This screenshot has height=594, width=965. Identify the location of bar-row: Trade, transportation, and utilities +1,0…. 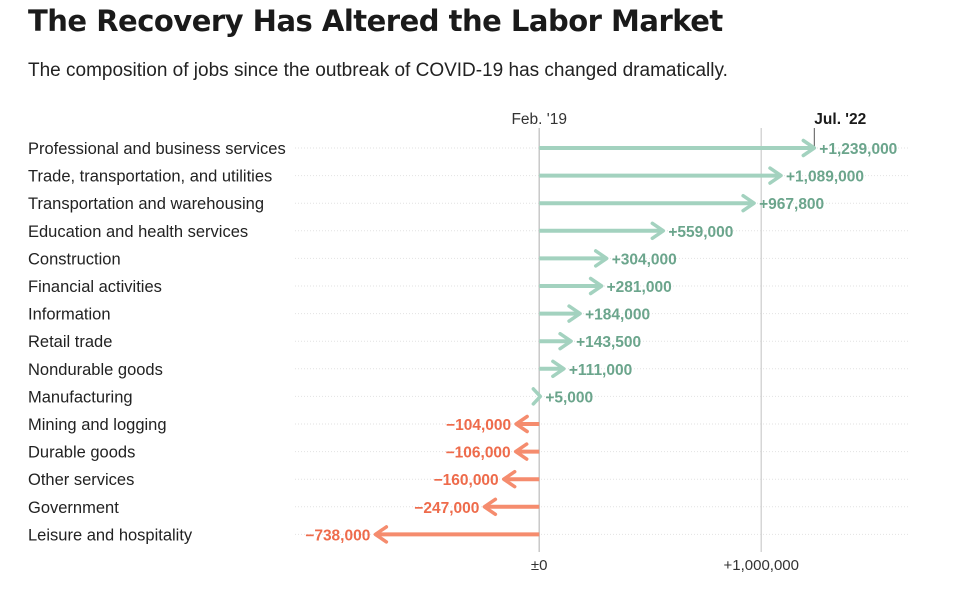
(446, 176).